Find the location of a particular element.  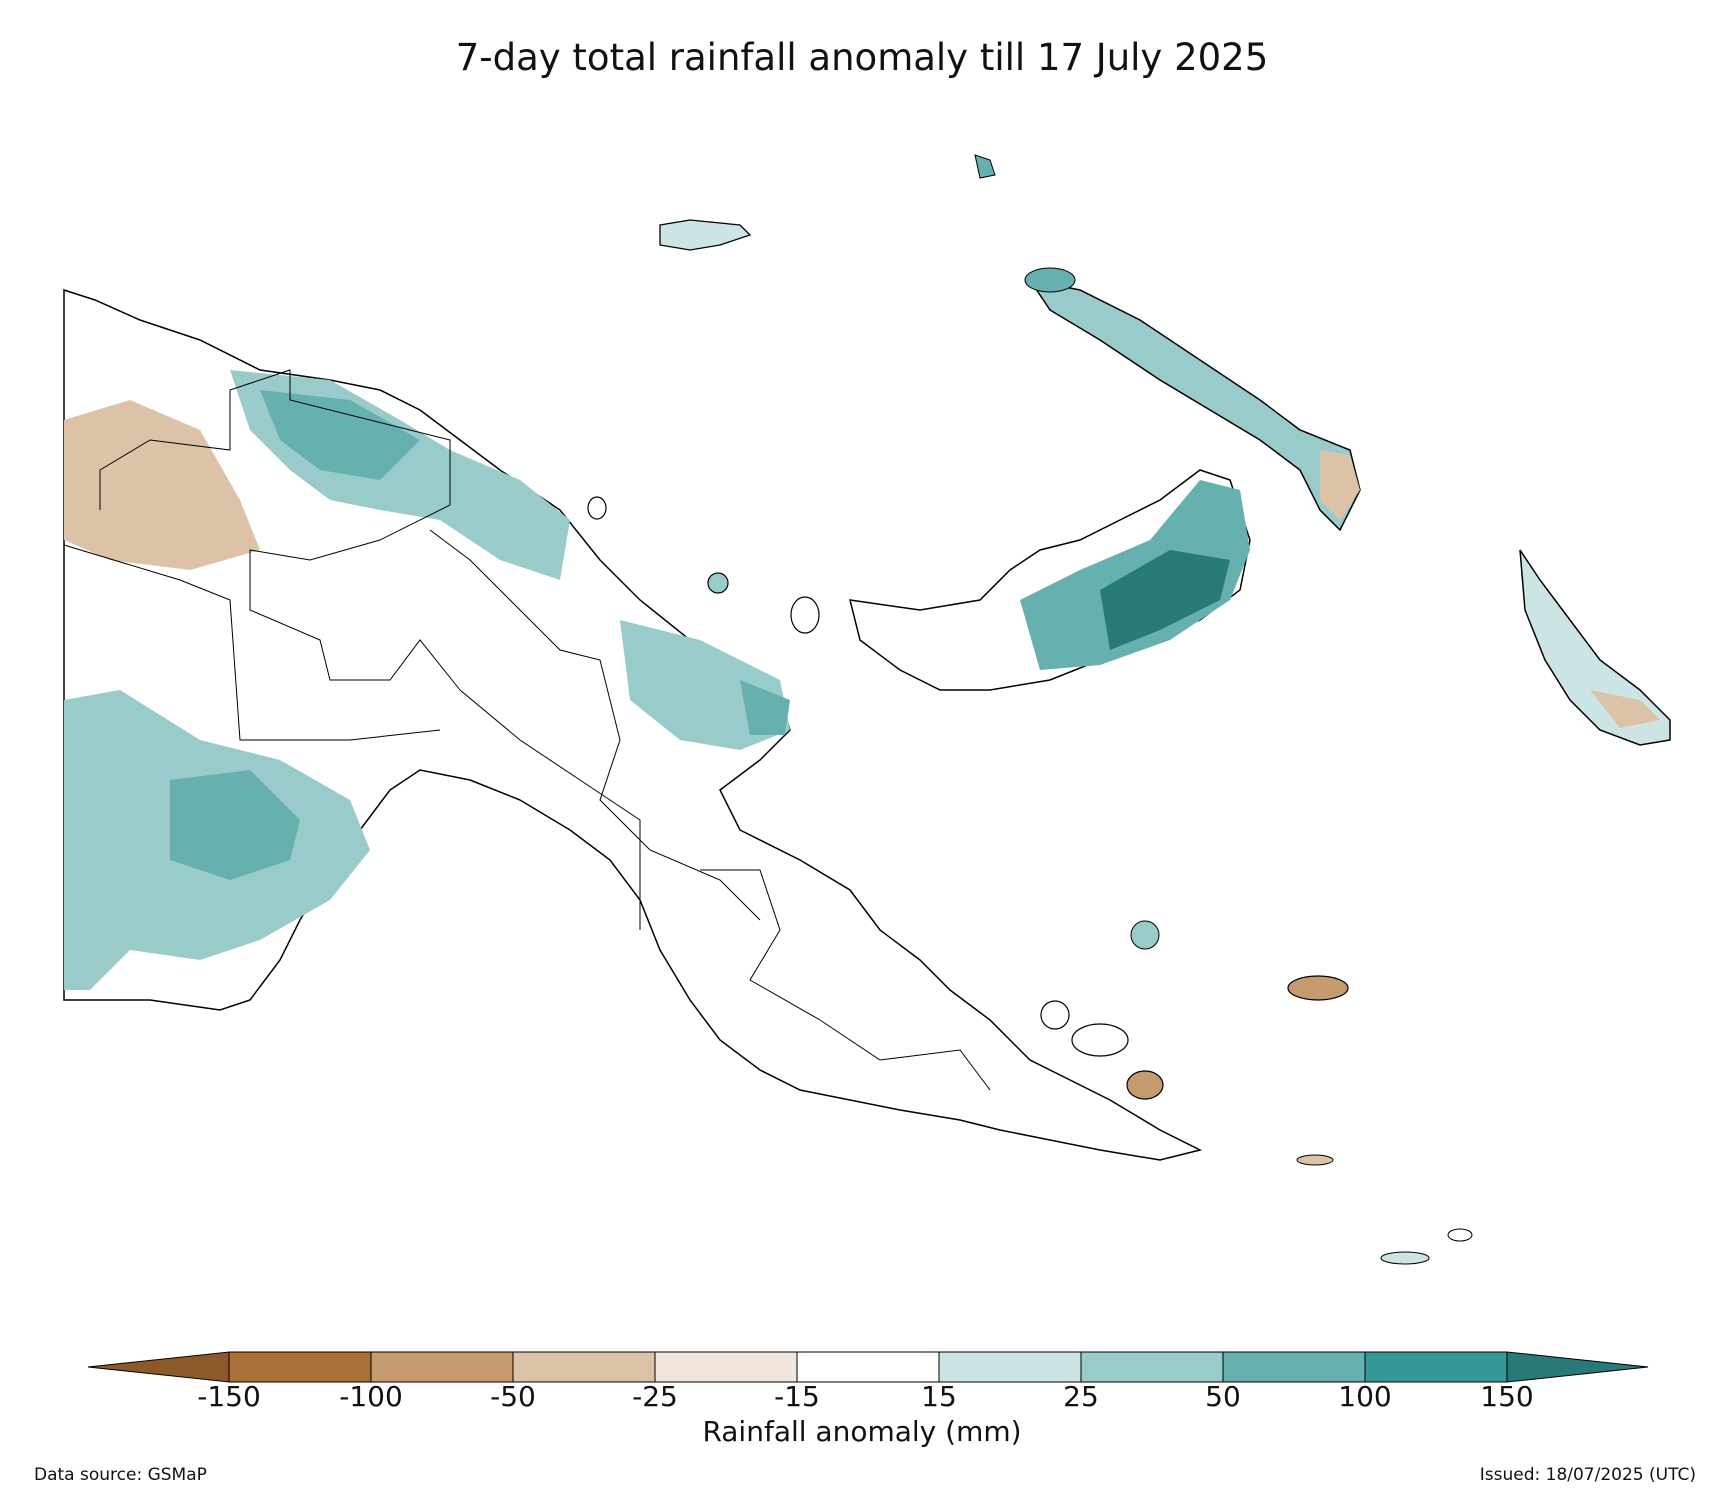

manus-island is located at coordinates (705, 235).